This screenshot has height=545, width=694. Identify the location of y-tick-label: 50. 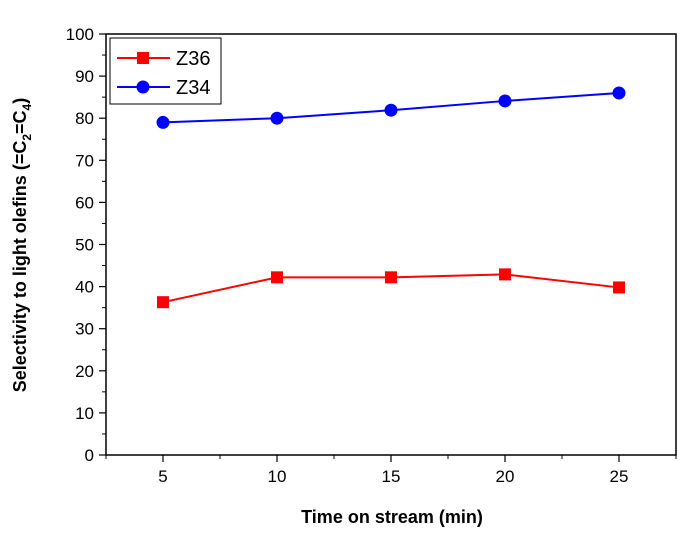
(84, 245).